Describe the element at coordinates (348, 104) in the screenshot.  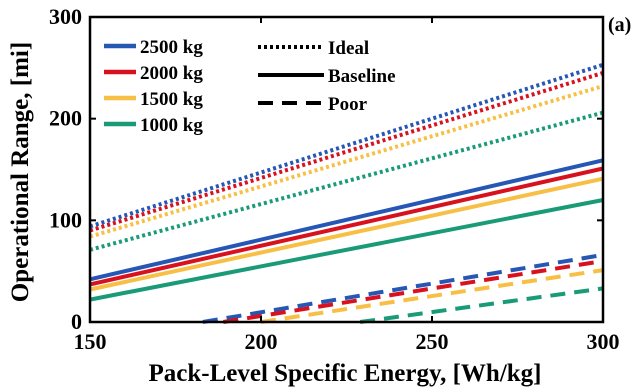
I see `legend-label-poor: Poor` at that location.